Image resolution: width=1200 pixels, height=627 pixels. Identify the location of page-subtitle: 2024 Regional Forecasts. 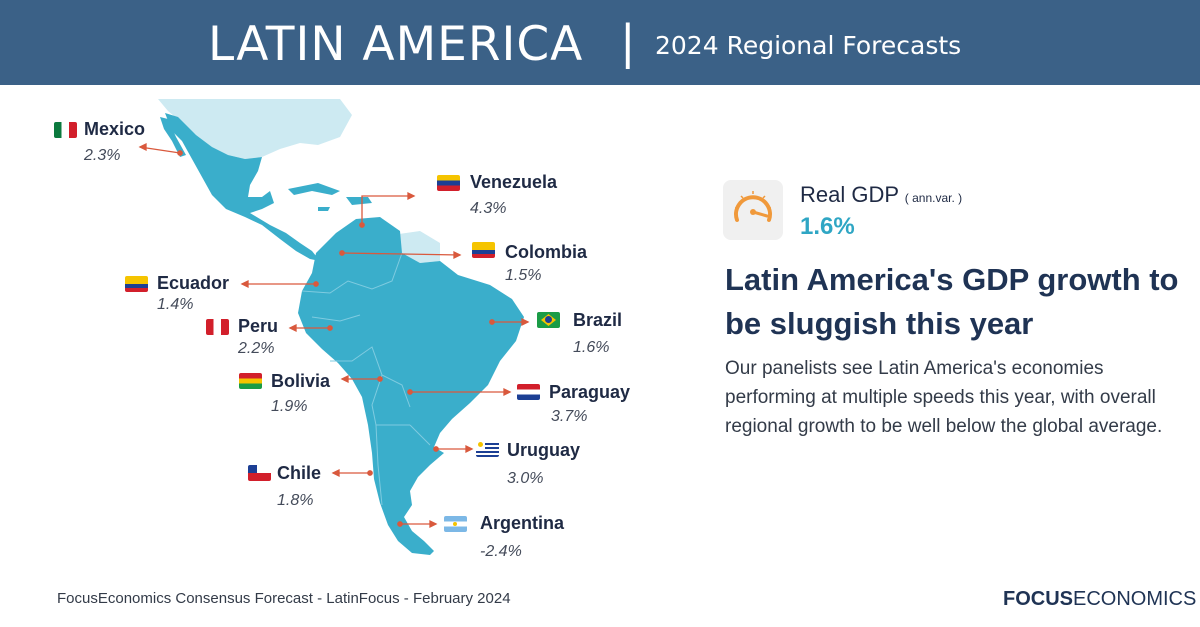
(808, 45).